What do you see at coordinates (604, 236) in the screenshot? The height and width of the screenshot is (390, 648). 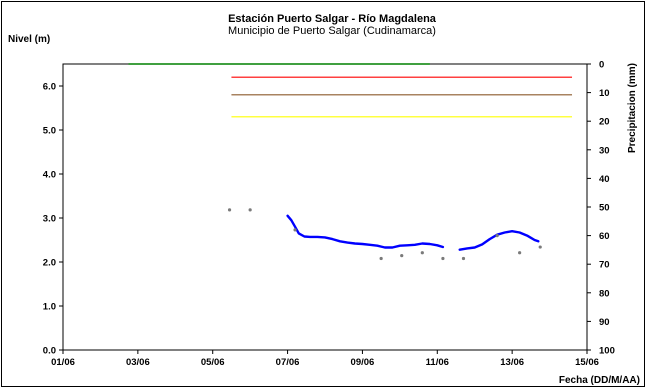 I see `y2-tick-label: 60` at bounding box center [604, 236].